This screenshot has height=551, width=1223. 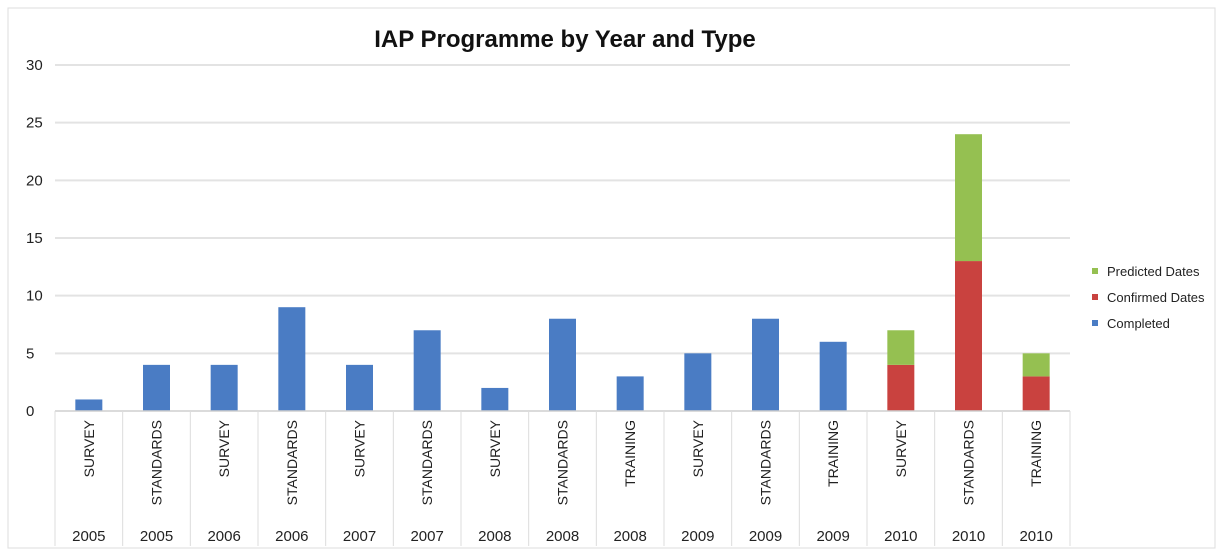 What do you see at coordinates (1153, 271) in the screenshot?
I see `legend-label: Predicted Dates` at bounding box center [1153, 271].